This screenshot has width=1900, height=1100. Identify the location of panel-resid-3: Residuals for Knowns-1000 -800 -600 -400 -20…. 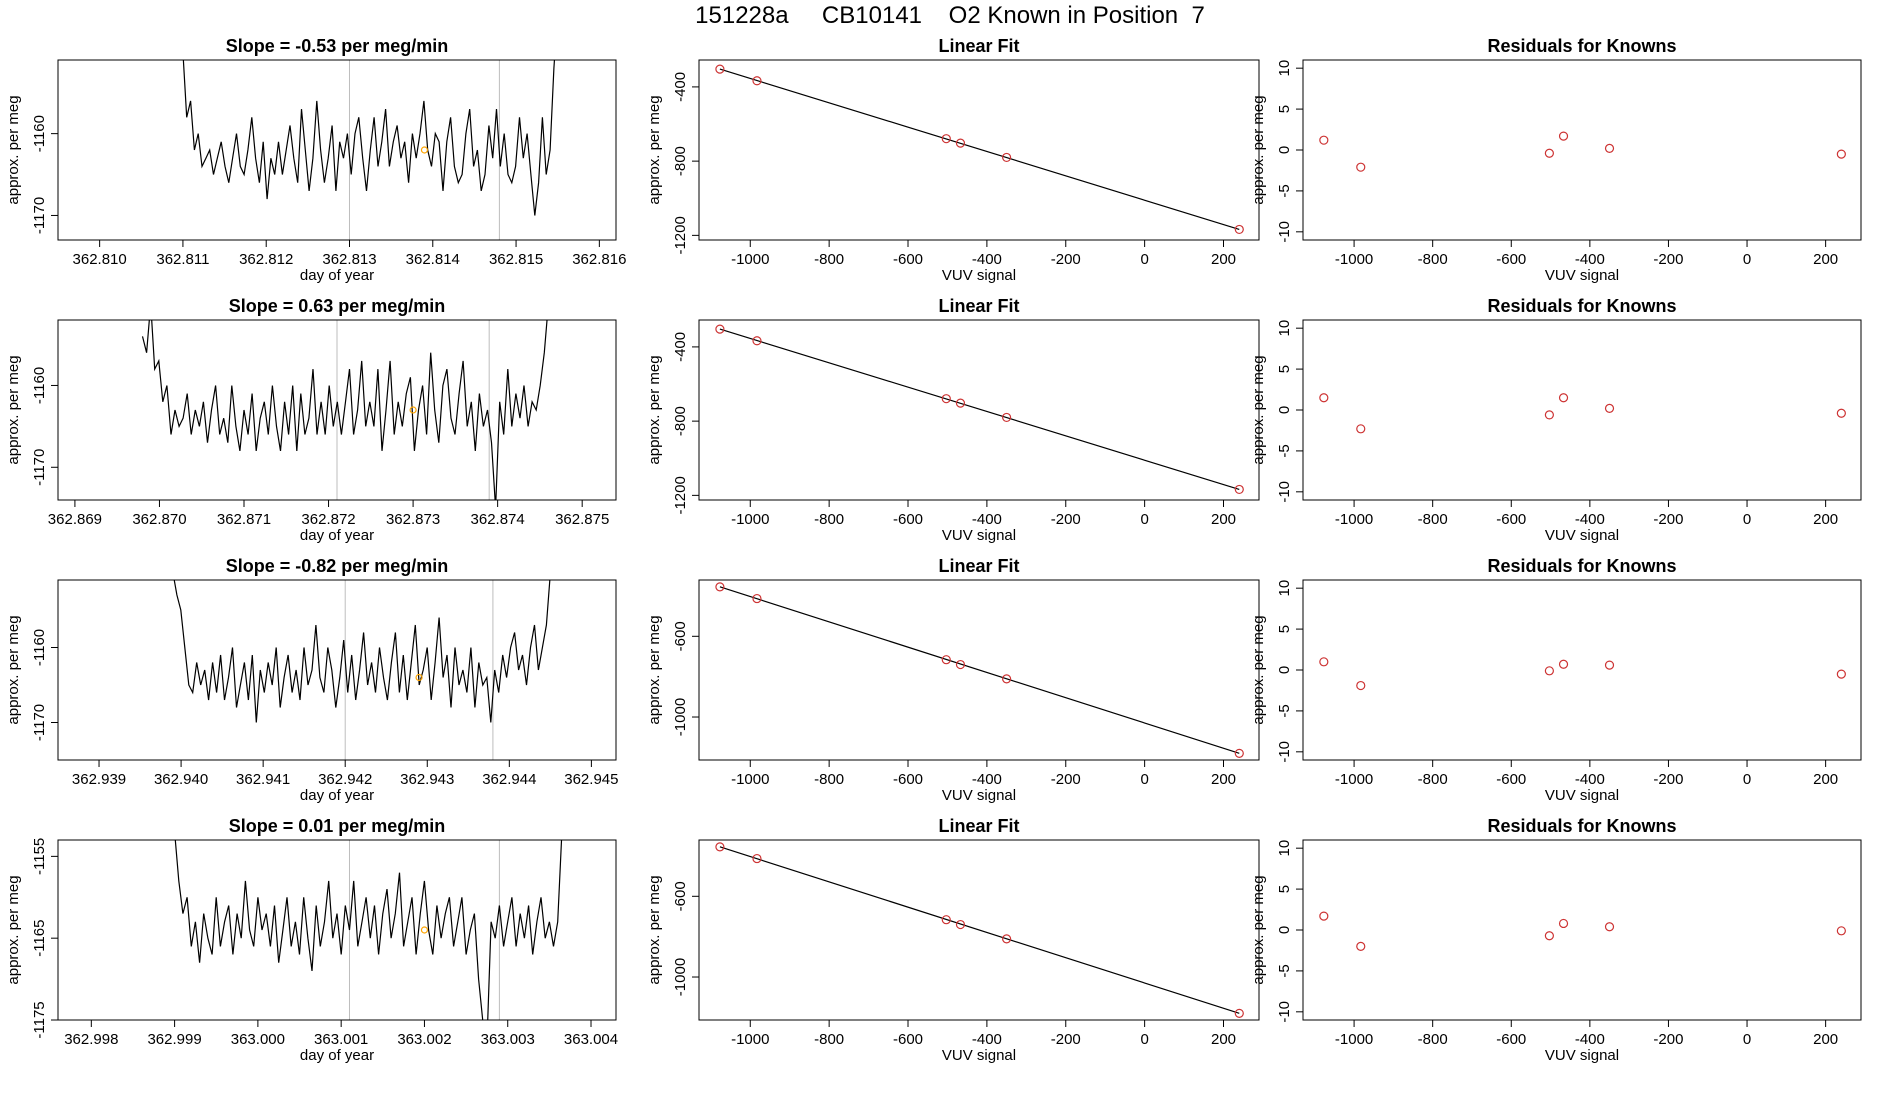
(1556, 680).